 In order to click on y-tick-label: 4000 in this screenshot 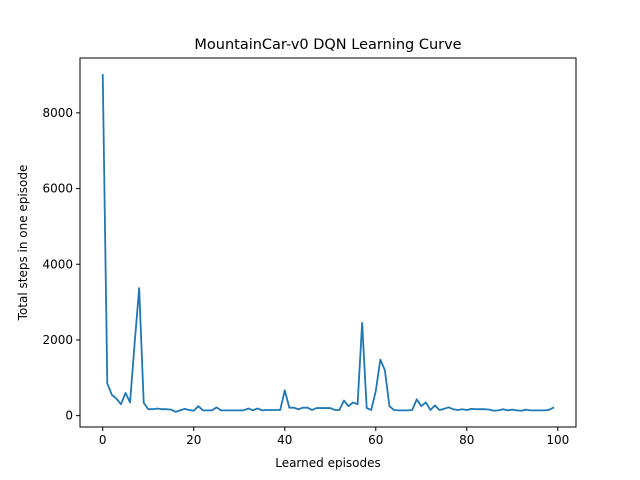, I will do `click(57, 264)`.